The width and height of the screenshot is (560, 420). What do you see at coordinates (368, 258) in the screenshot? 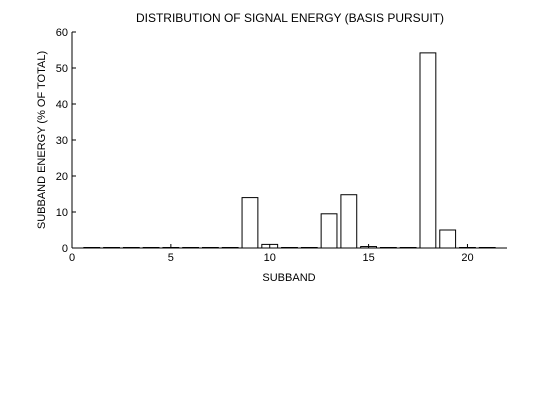
I see `x-tick-label: 15` at bounding box center [368, 258].